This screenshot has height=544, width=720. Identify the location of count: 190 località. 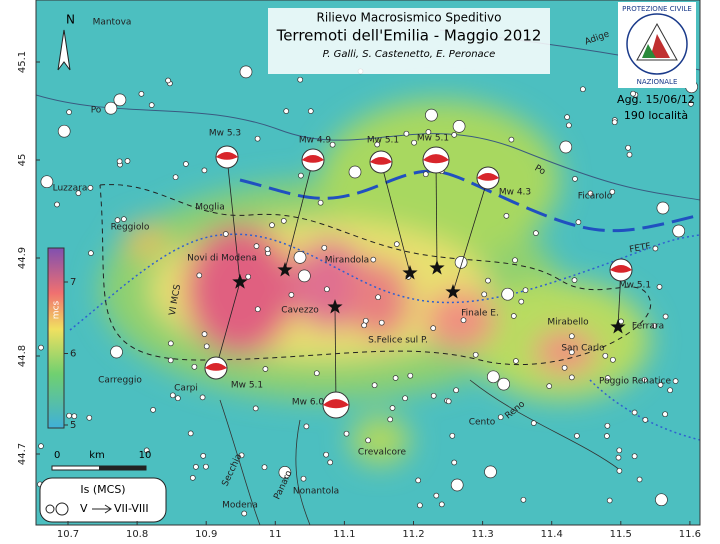
(656, 115).